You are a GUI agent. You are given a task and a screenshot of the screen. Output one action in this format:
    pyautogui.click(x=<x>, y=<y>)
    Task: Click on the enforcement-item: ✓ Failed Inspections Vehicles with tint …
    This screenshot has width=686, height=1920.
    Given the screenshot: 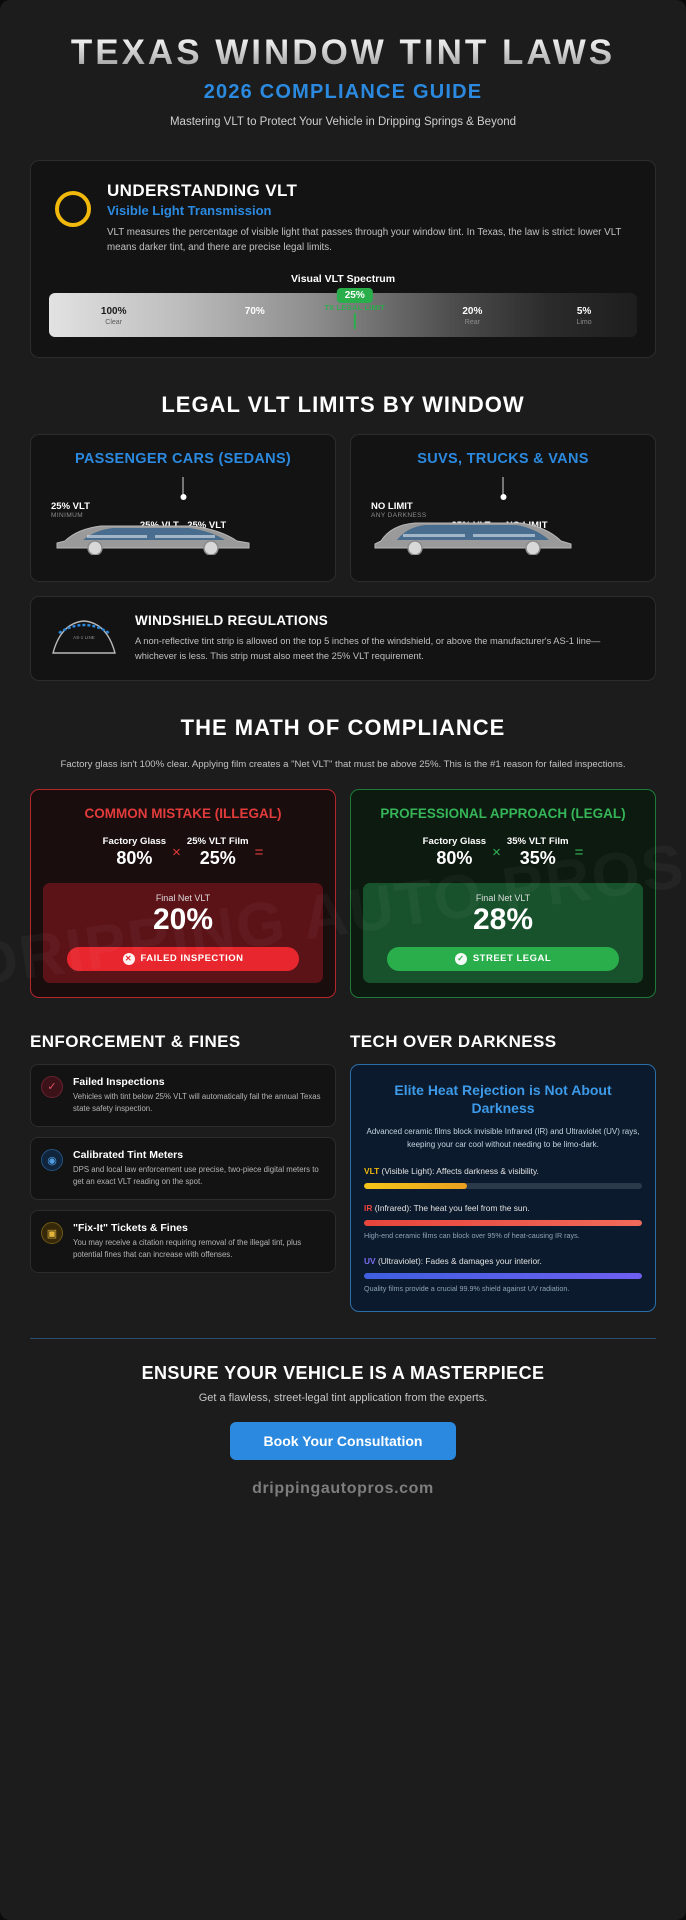 What is the action you would take?
    pyautogui.click(x=183, y=1095)
    